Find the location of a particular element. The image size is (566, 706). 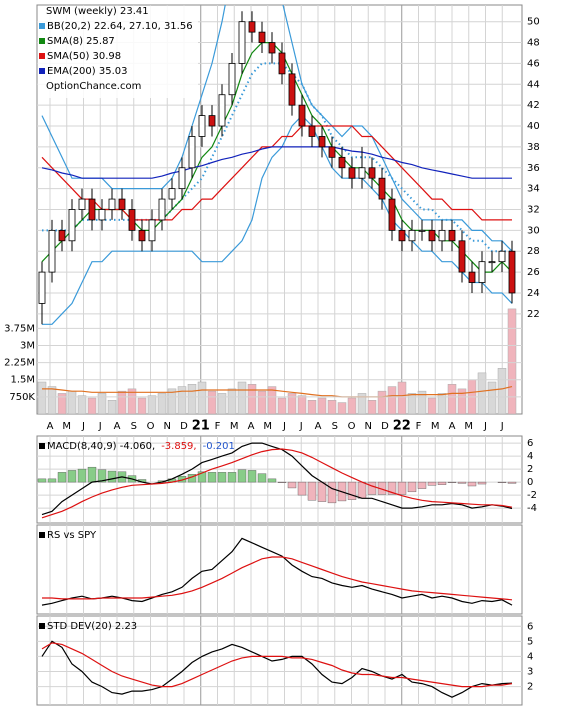

volume-tick-label: 2.25M is located at coordinates (19, 363).